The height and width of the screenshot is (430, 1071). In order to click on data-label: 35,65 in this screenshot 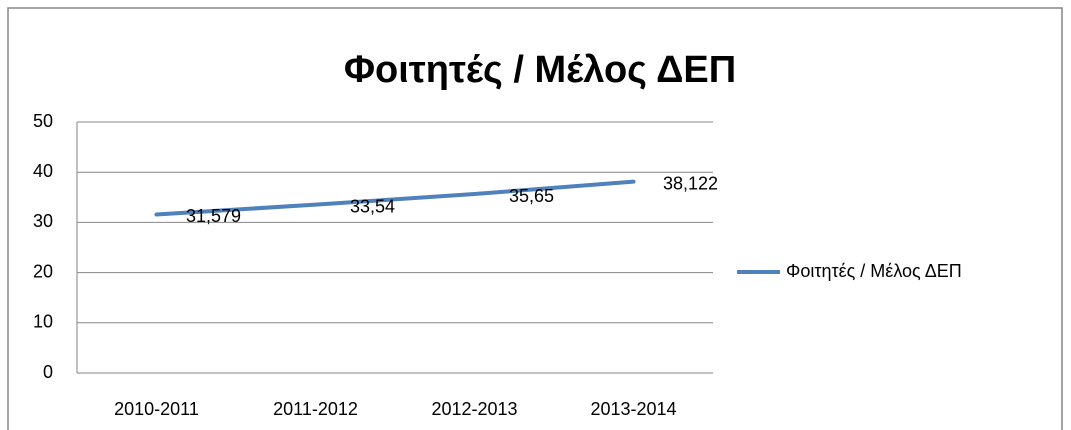, I will do `click(531, 196)`.